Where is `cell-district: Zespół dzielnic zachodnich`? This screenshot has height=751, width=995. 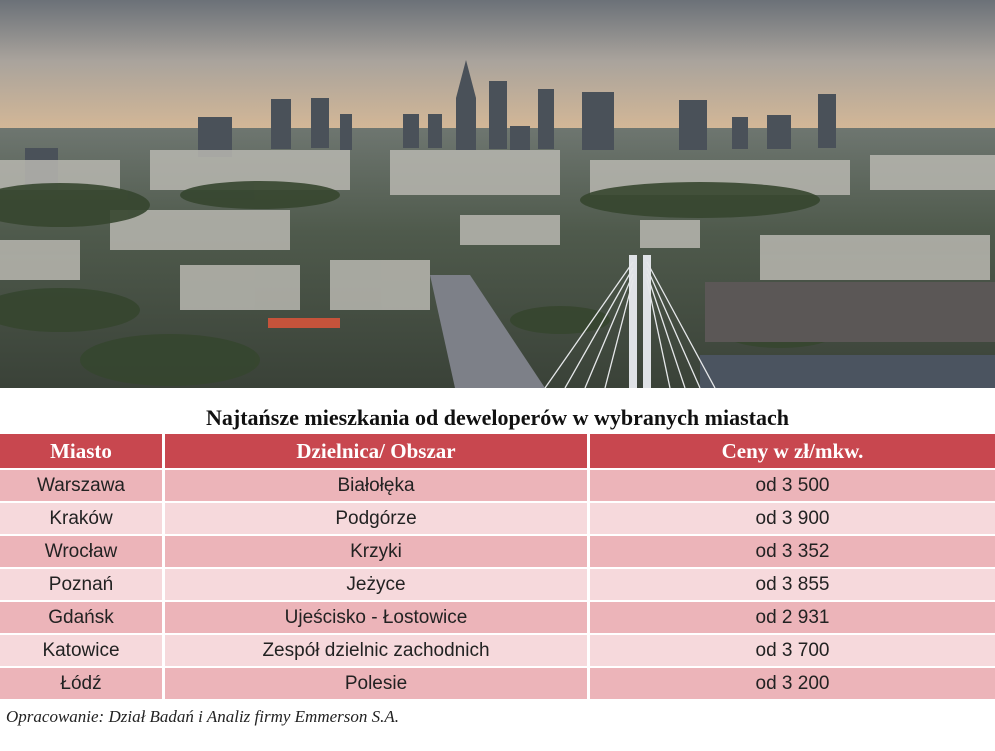 cell-district: Zespół dzielnic zachodnich is located at coordinates (377, 651).